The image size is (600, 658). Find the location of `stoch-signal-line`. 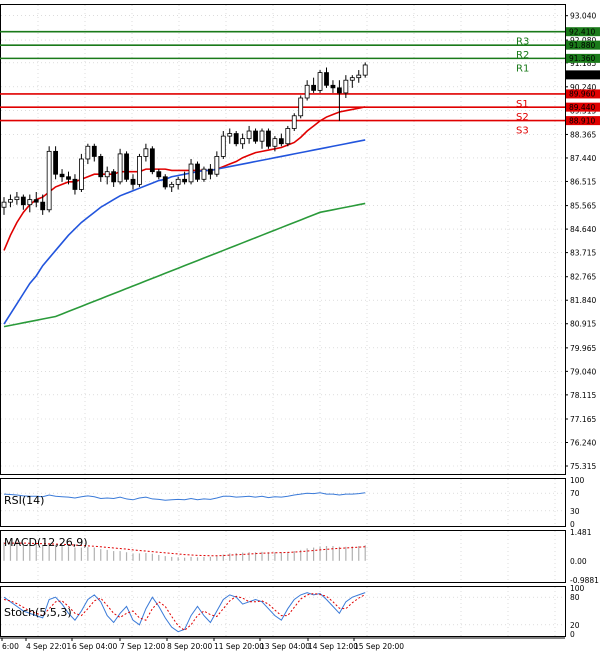

stoch-signal-line is located at coordinates (184, 612).